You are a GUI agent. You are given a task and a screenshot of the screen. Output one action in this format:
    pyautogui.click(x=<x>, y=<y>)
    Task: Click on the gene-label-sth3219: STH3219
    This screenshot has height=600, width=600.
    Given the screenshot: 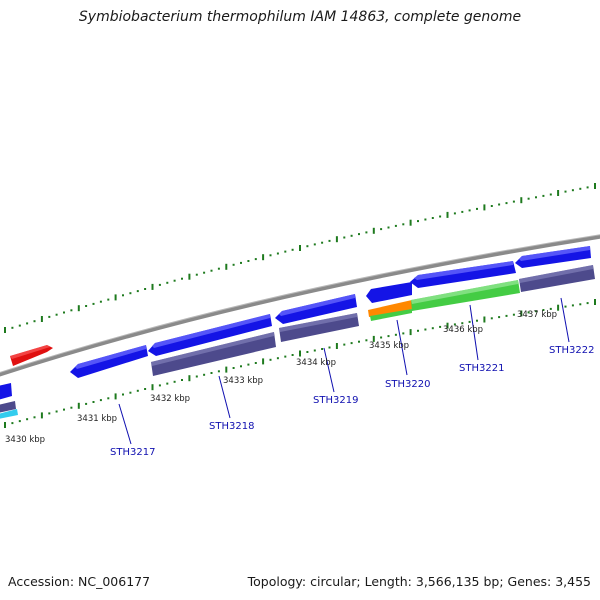 What is the action you would take?
    pyautogui.click(x=335, y=400)
    